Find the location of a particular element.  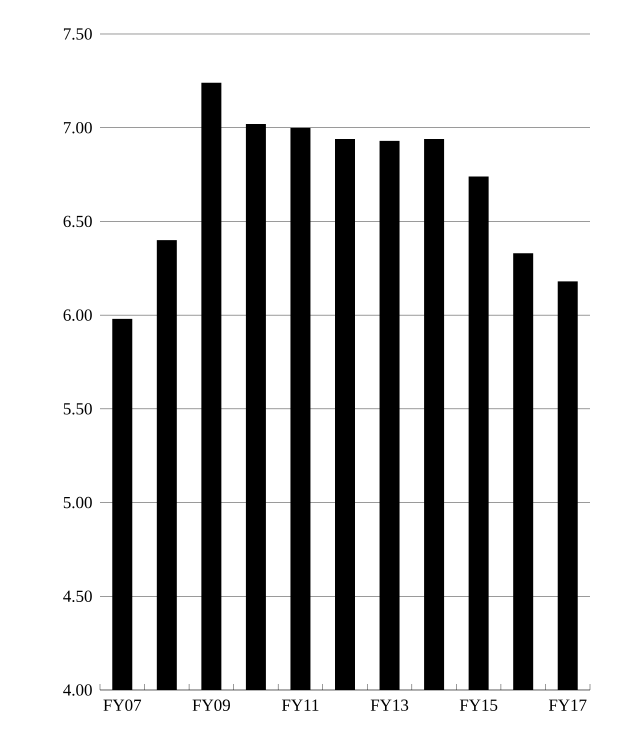

x-tick-label: FY07 is located at coordinates (122, 705).